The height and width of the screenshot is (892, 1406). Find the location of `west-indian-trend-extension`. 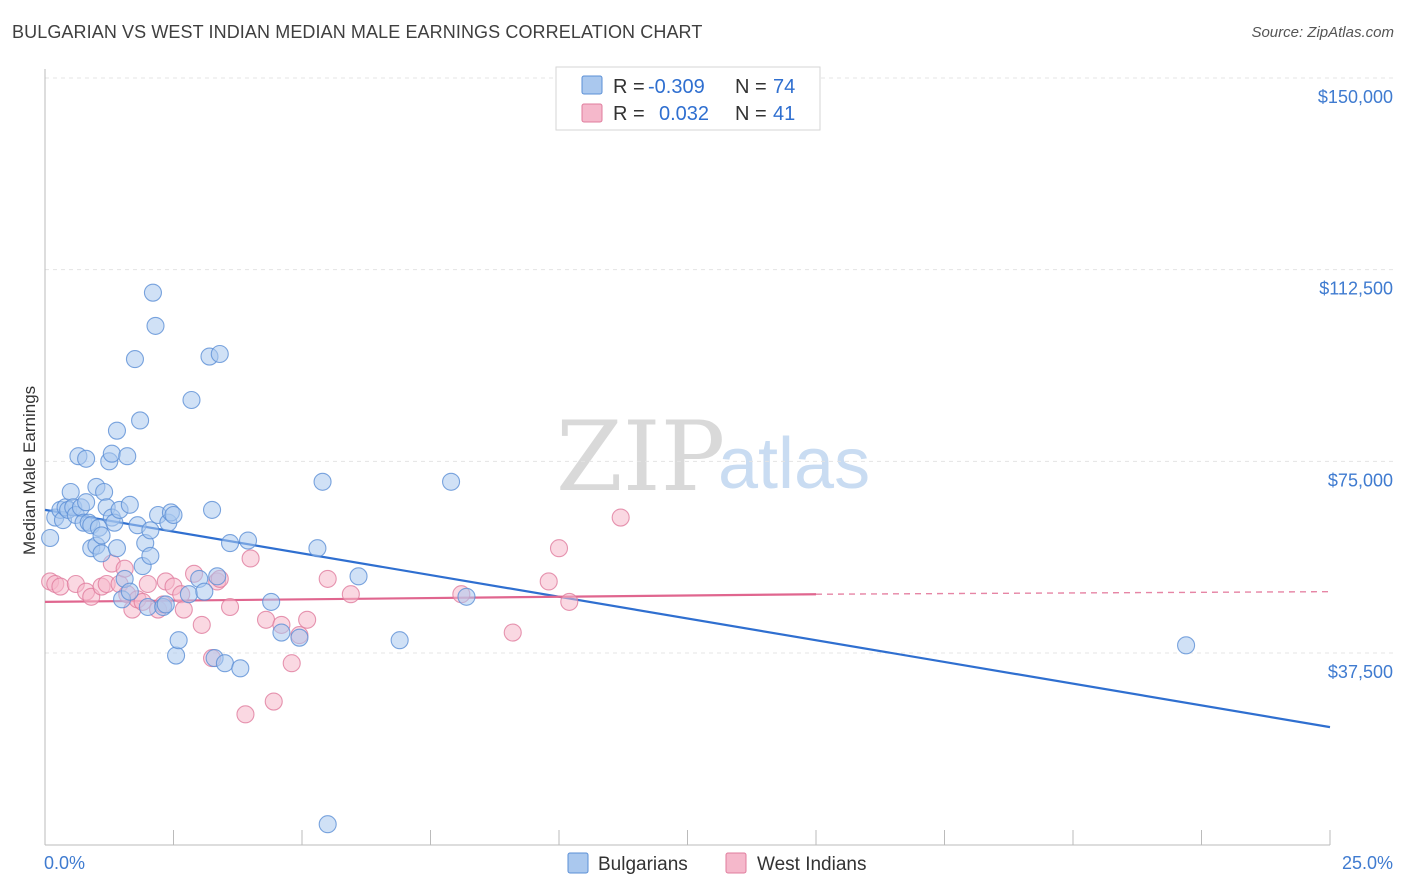

west-indian-trend-extension is located at coordinates (1073, 592).